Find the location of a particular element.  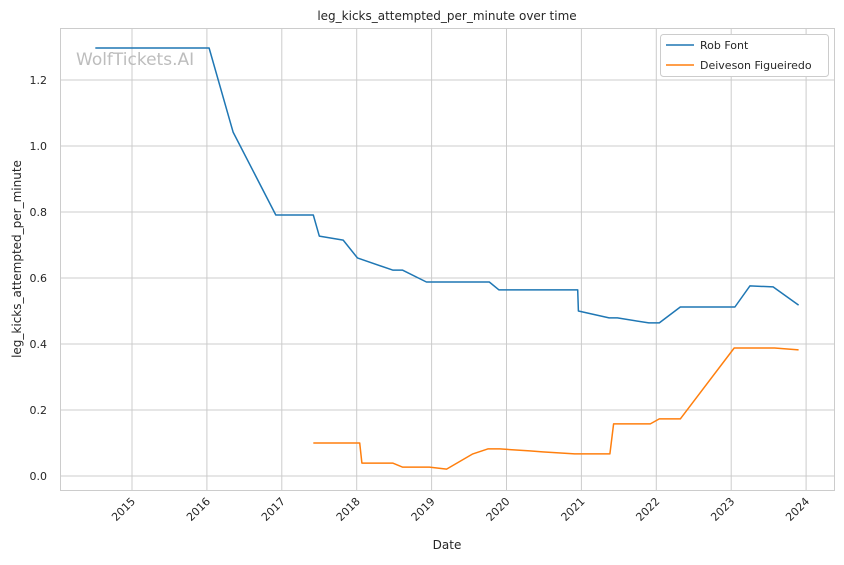

legend: Rob Font Deiveson Figueiredo is located at coordinates (744, 55).